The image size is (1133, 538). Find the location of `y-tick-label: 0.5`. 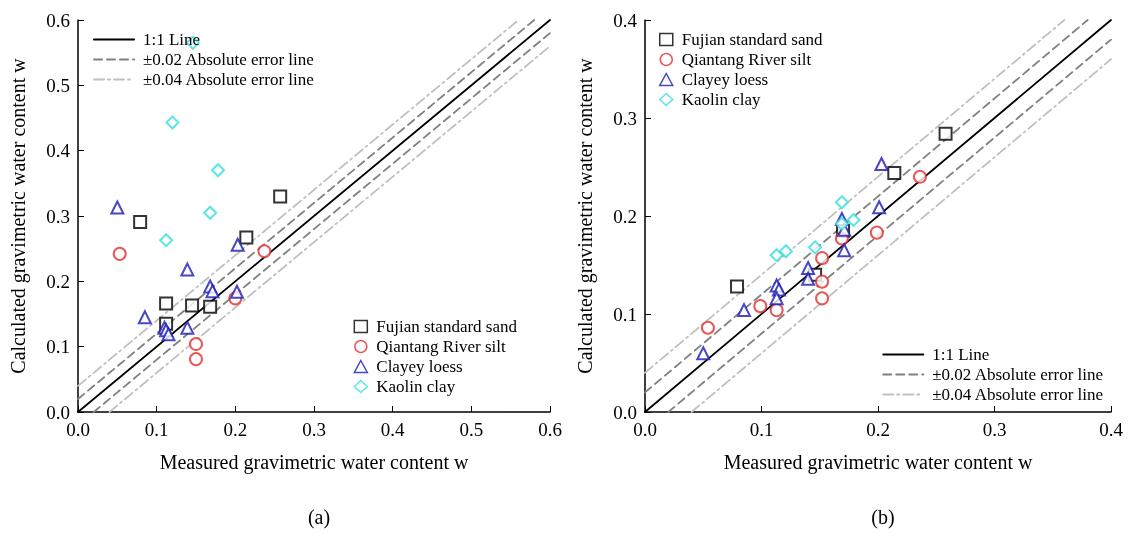

y-tick-label: 0.5 is located at coordinates (58, 85).